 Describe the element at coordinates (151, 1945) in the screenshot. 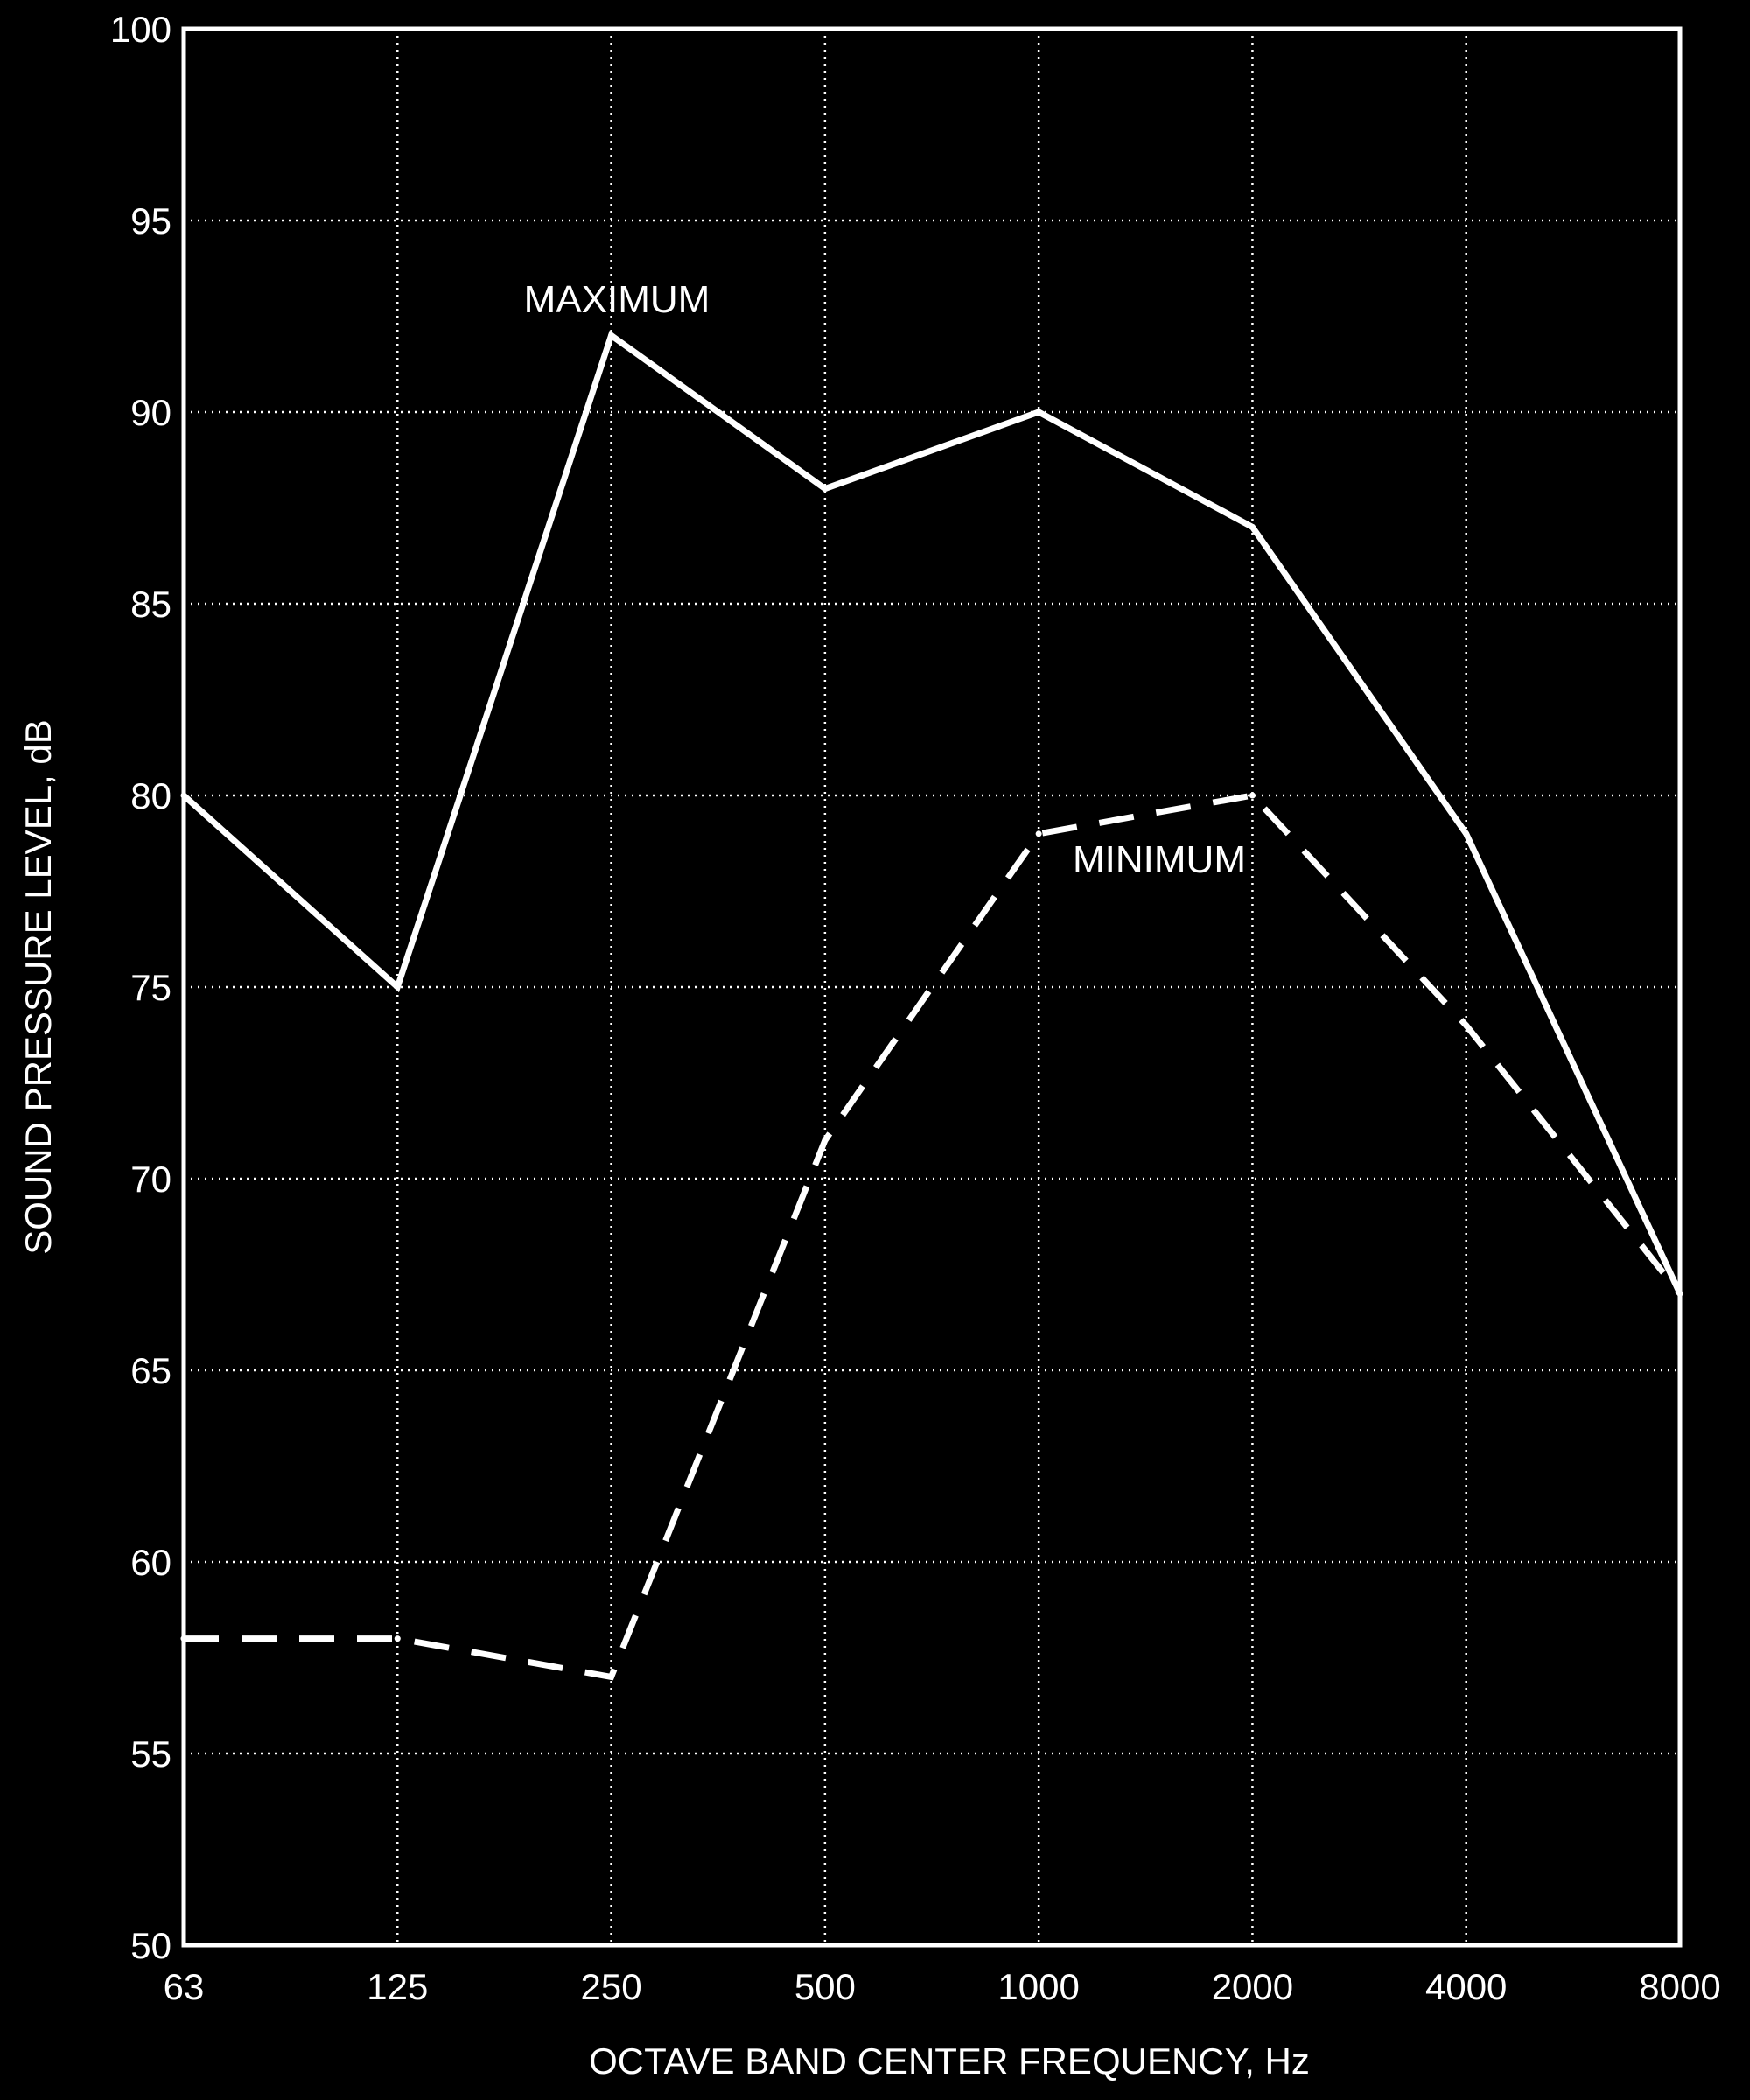

I see `y-tick-label-50: 50` at that location.